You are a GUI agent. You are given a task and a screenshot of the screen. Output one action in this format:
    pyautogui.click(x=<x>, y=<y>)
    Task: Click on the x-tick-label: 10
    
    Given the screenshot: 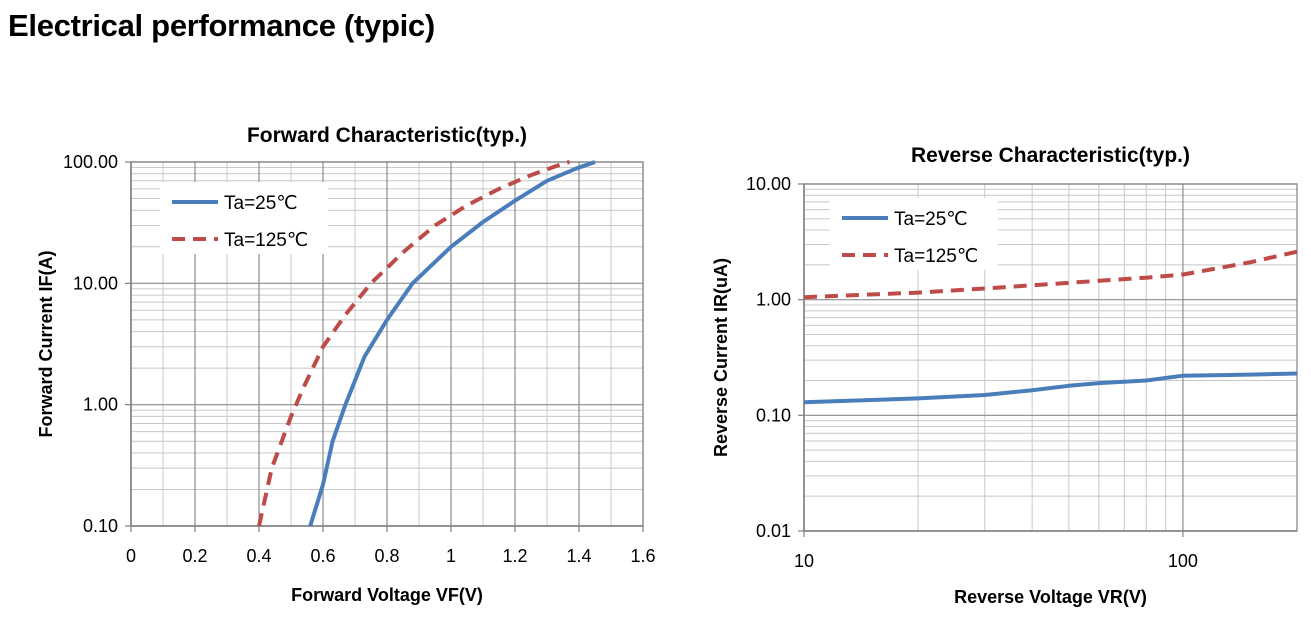 What is the action you would take?
    pyautogui.click(x=804, y=561)
    